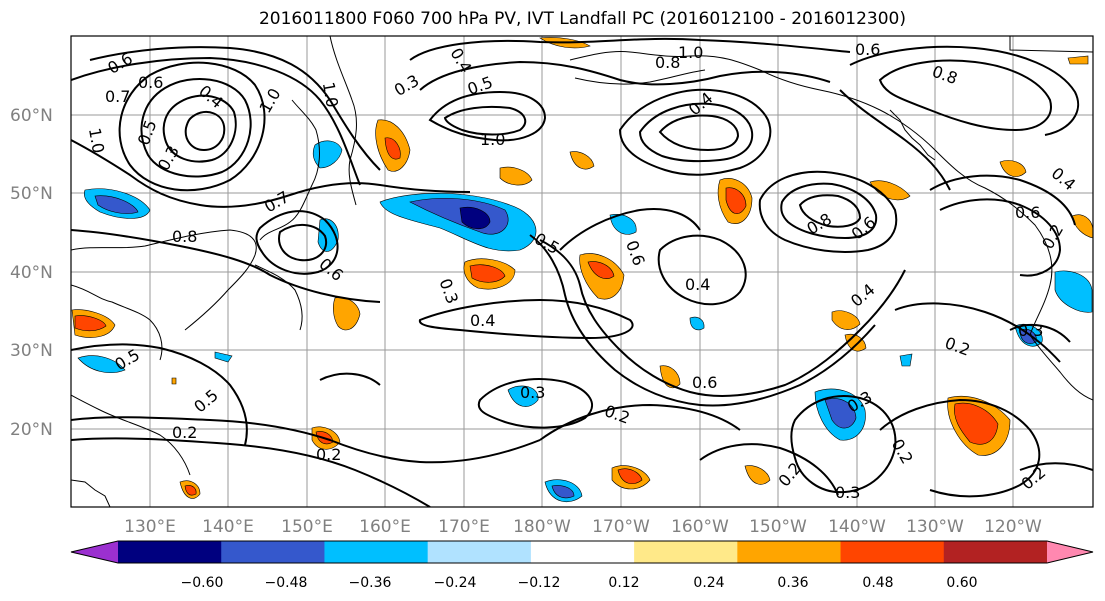 This screenshot has height=601, width=1105. Describe the element at coordinates (228, 527) in the screenshot. I see `lon-label: 140°E` at that location.